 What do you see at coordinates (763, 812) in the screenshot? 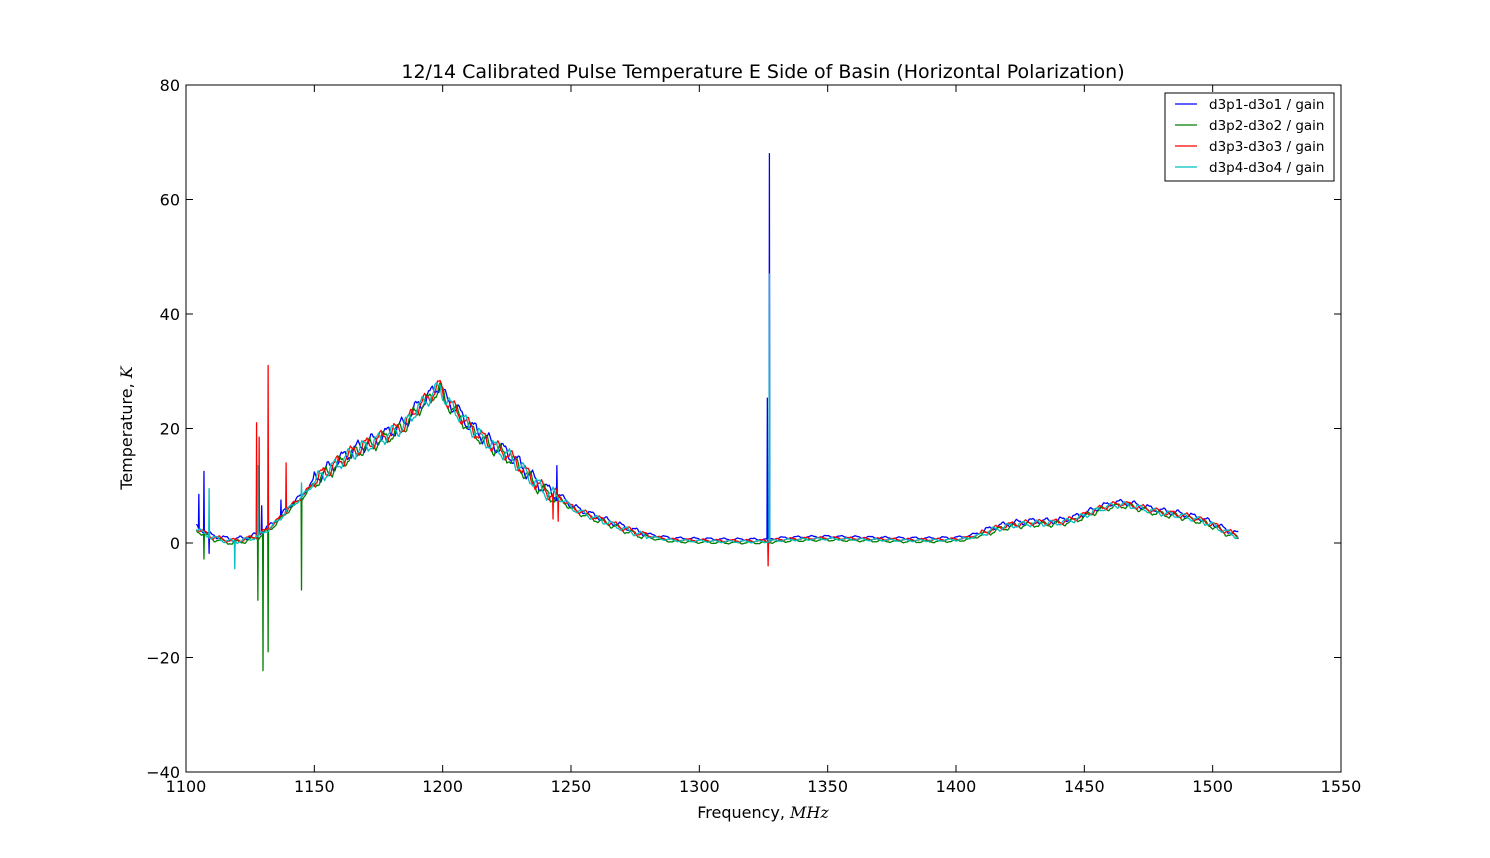
I see `x-axis-label: Frequency, MHz` at bounding box center [763, 812].